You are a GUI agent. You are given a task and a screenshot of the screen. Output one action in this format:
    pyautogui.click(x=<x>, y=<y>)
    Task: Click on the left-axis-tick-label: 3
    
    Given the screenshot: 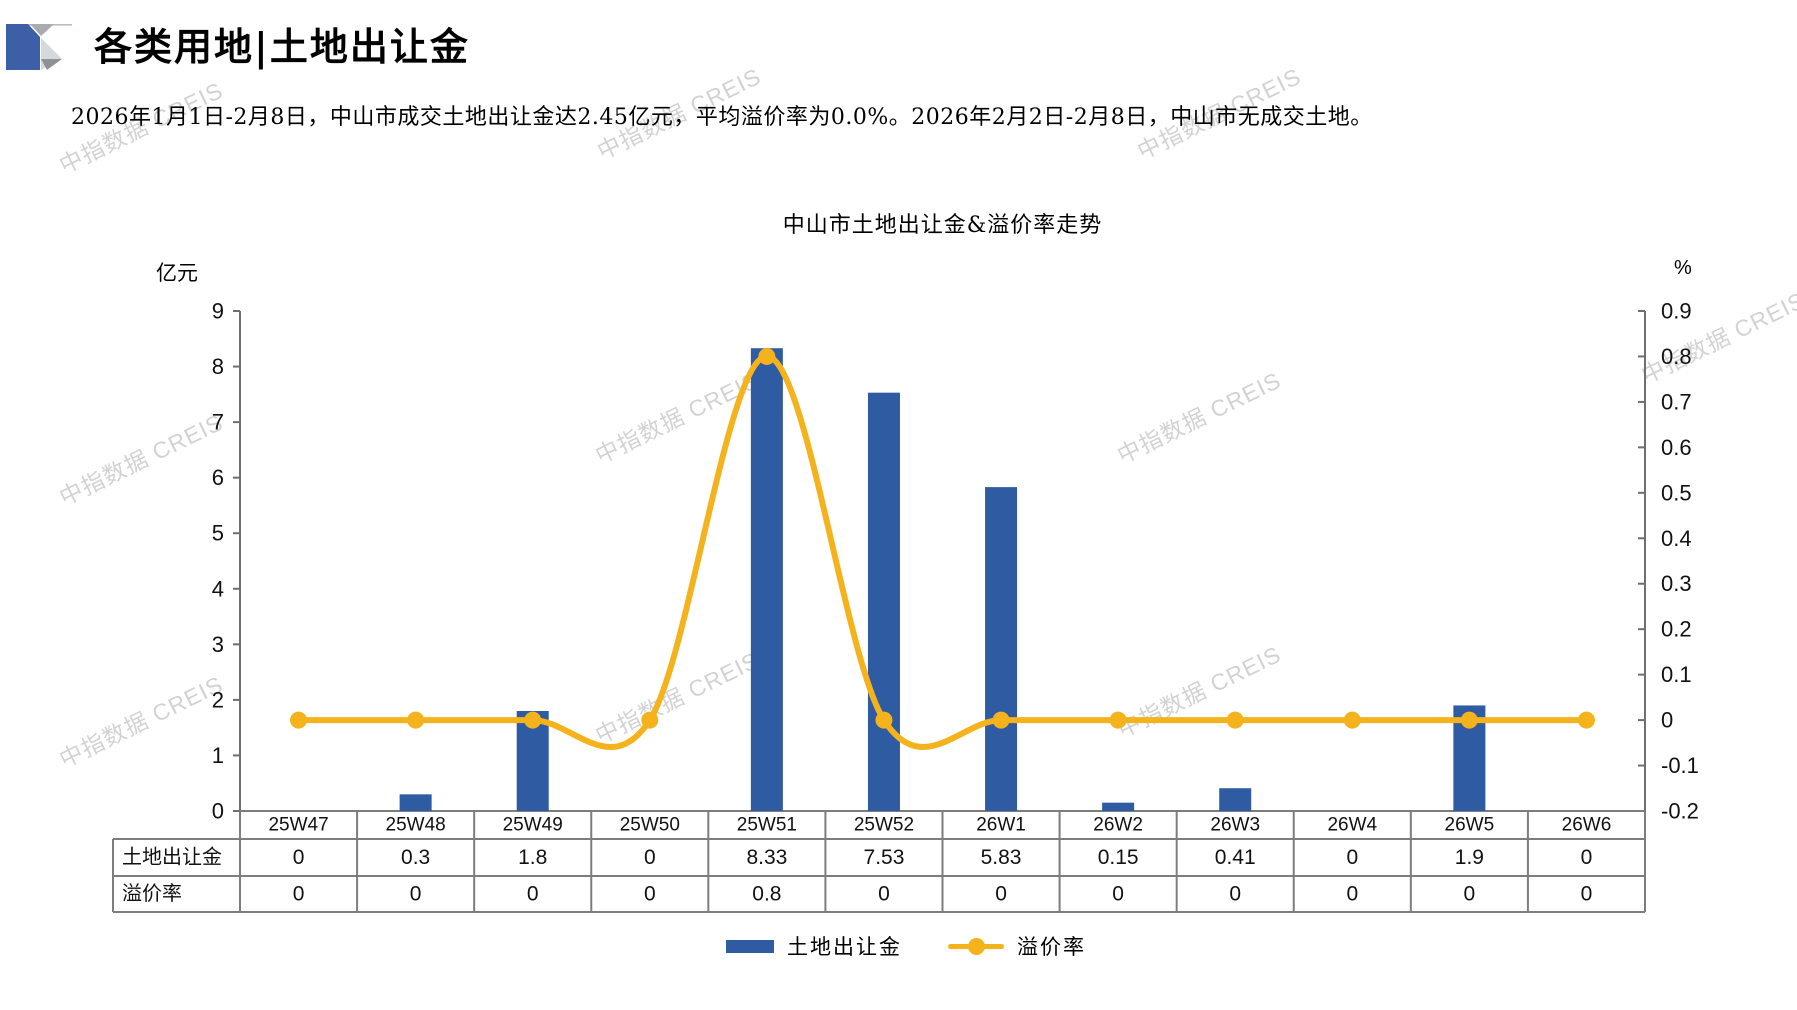 What is the action you would take?
    pyautogui.click(x=218, y=644)
    